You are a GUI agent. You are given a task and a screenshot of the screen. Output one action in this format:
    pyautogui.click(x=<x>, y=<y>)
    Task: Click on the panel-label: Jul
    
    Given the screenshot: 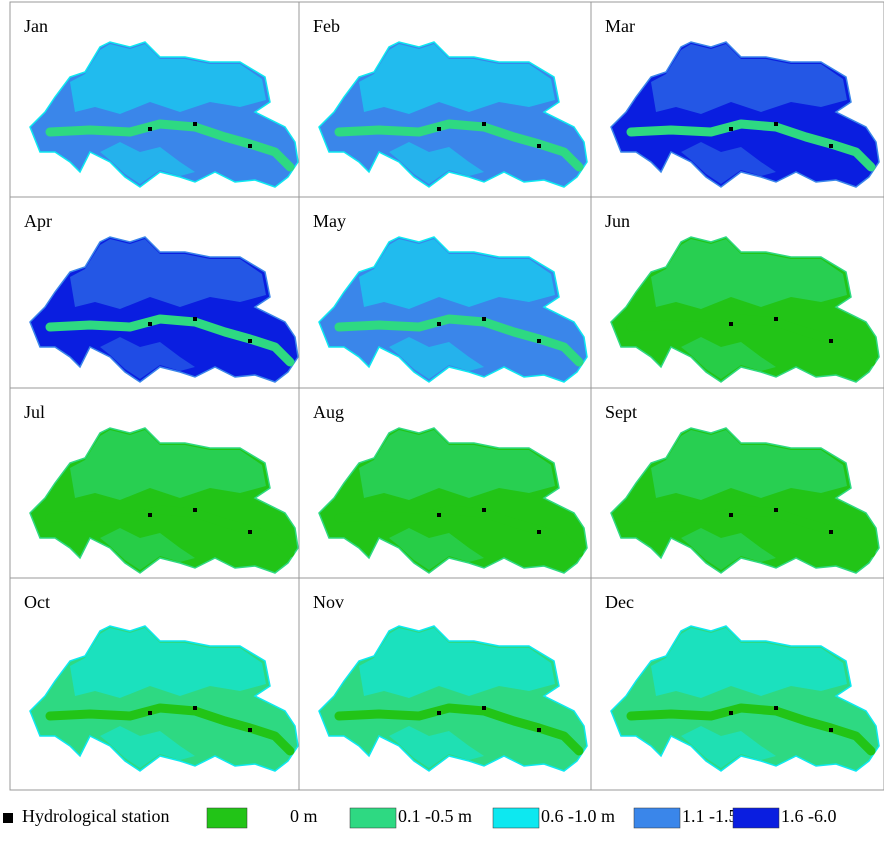 What is the action you would take?
    pyautogui.click(x=34, y=412)
    